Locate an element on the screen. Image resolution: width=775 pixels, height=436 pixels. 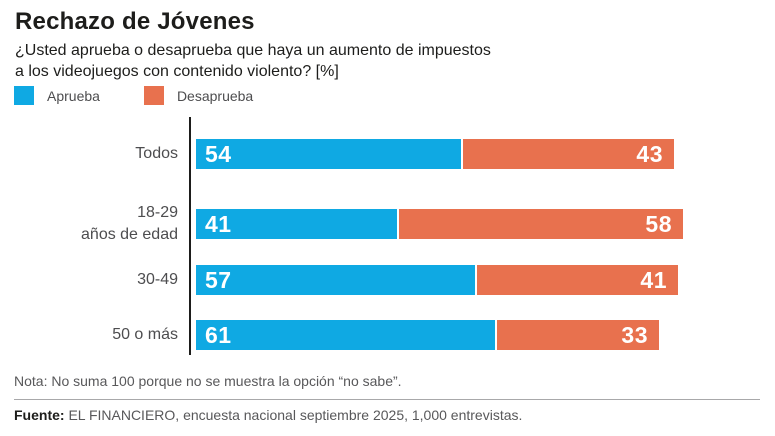
desaprueba-color-swatch is located at coordinates (153, 95).